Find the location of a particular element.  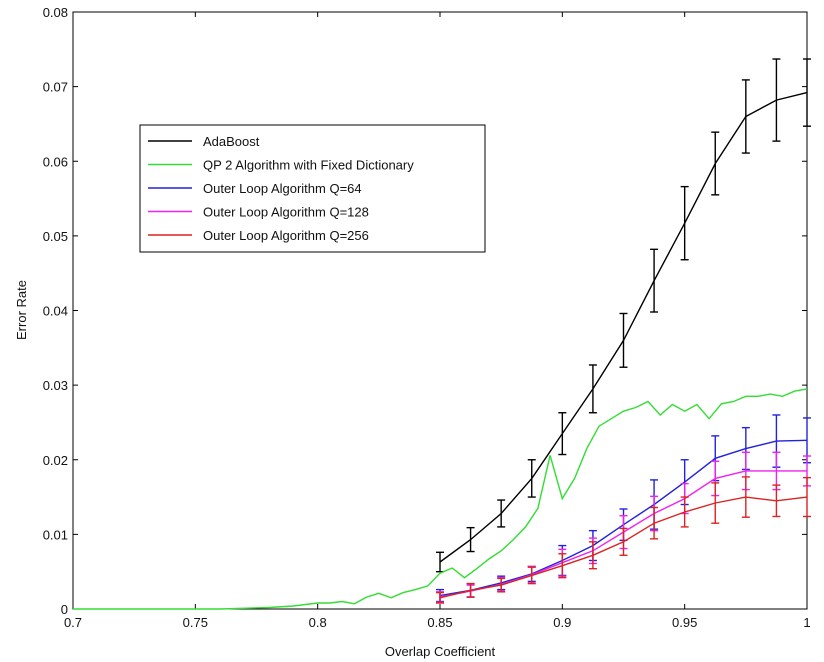

x-tick-label: 0.75 is located at coordinates (195, 622).